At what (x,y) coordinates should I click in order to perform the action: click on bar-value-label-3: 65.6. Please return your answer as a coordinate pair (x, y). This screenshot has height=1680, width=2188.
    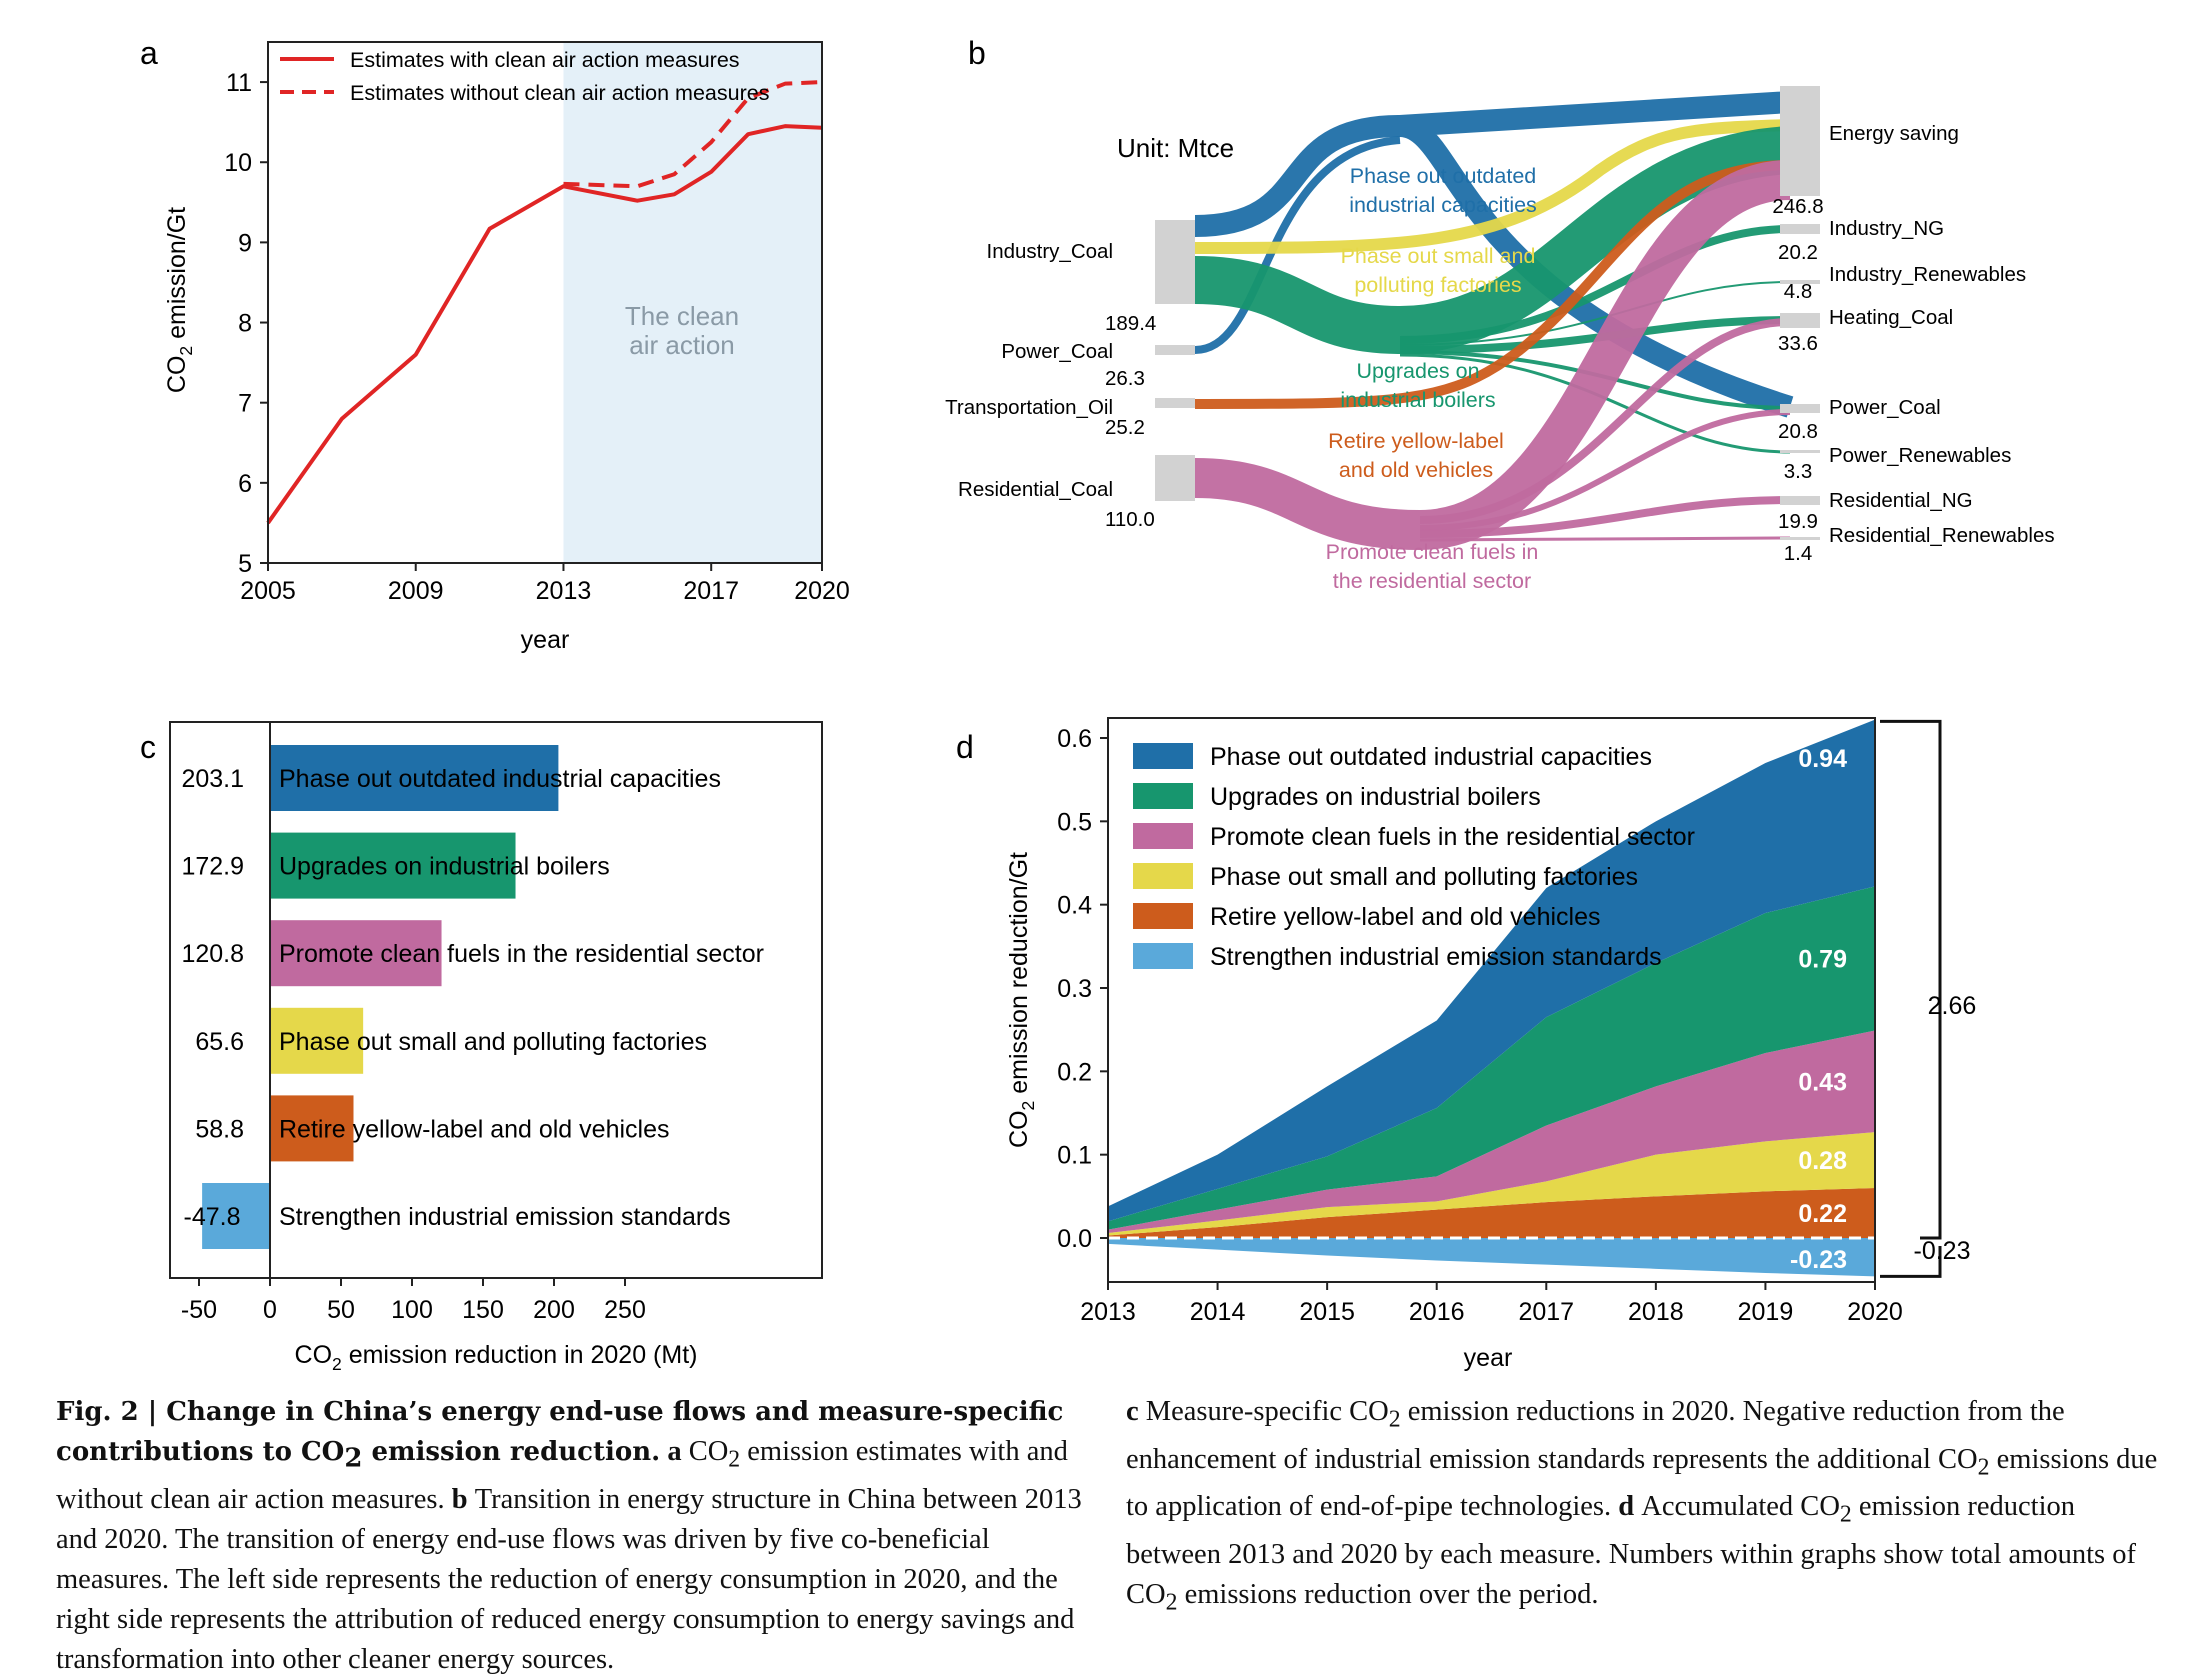
    Looking at the image, I should click on (219, 1042).